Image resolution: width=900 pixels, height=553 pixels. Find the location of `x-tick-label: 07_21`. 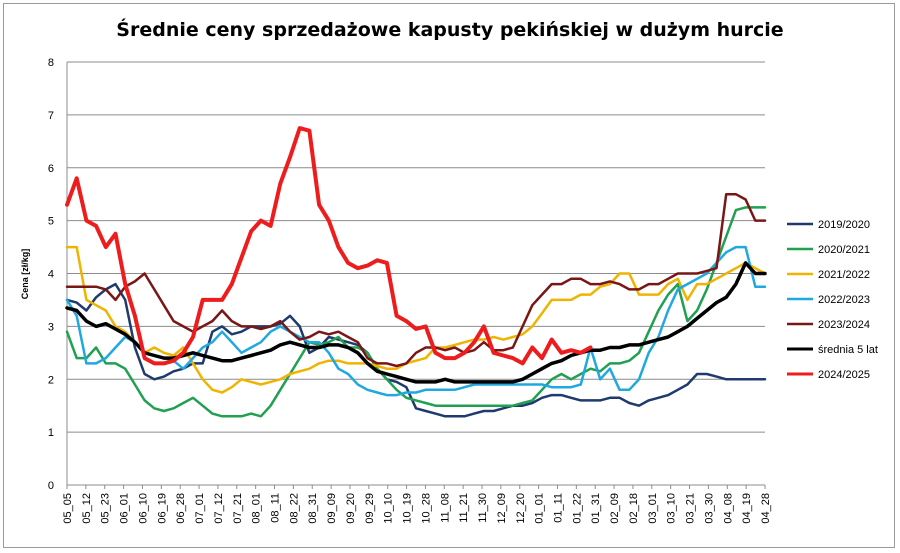

x-tick-label: 07_21 is located at coordinates (238, 508).